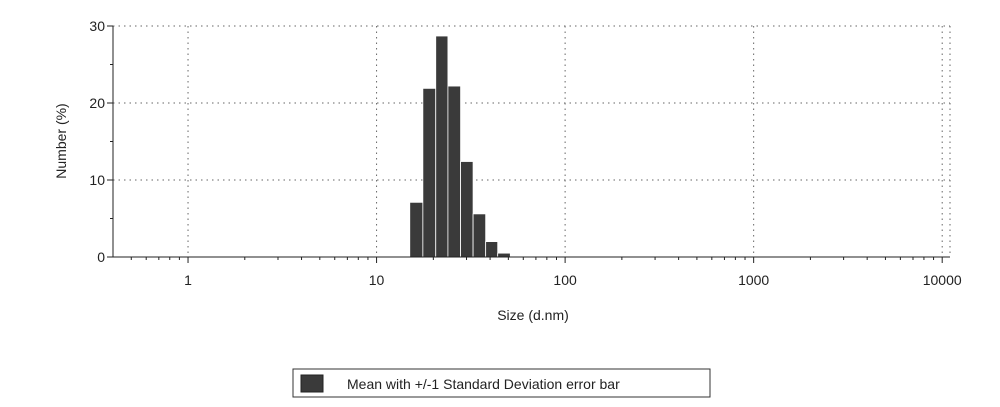  What do you see at coordinates (101, 257) in the screenshot?
I see `y-tick-label: 0` at bounding box center [101, 257].